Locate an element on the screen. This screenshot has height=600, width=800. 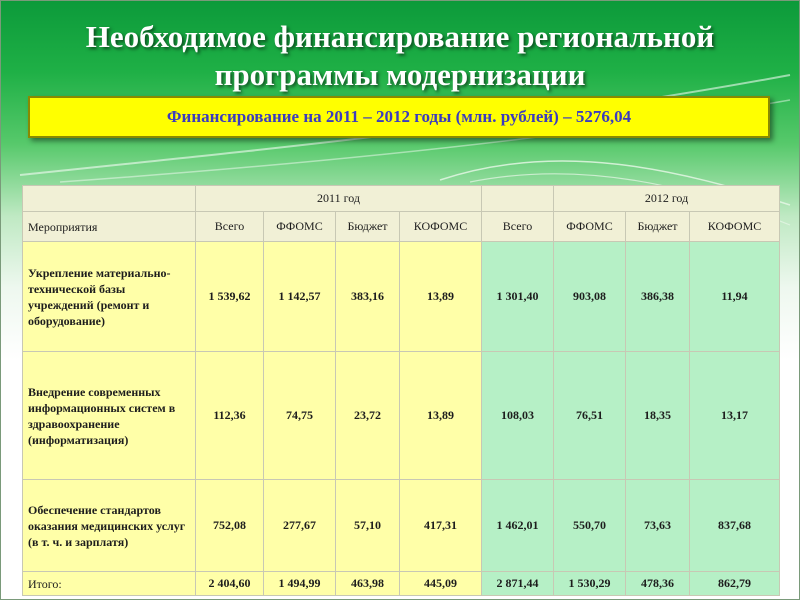
header-year-2011: 2011 год is located at coordinates (338, 198).